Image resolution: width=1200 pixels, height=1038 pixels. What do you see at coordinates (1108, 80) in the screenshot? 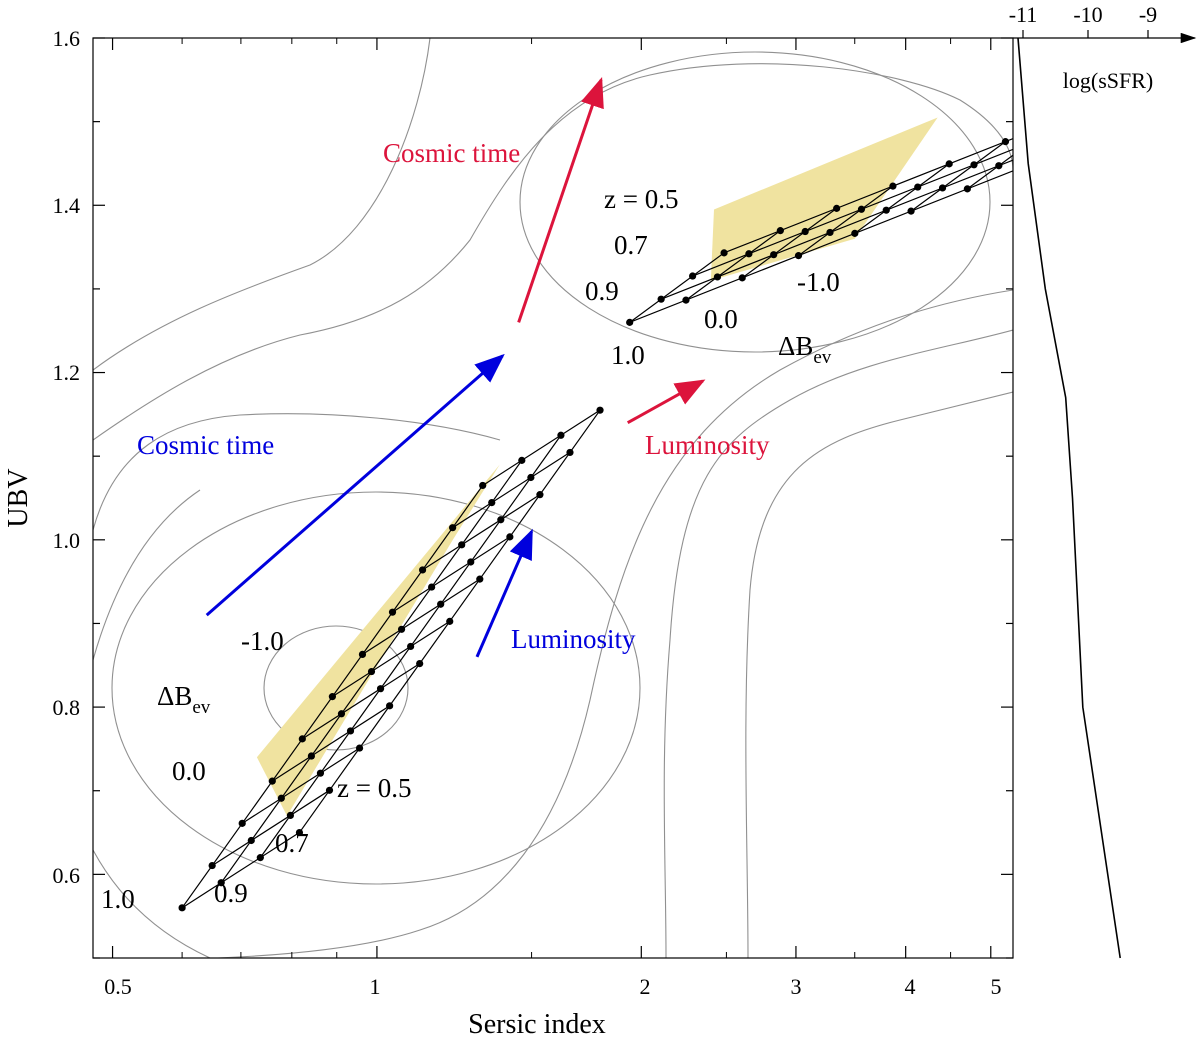
I see `side-axis-label: log(sSFR)` at bounding box center [1108, 80].